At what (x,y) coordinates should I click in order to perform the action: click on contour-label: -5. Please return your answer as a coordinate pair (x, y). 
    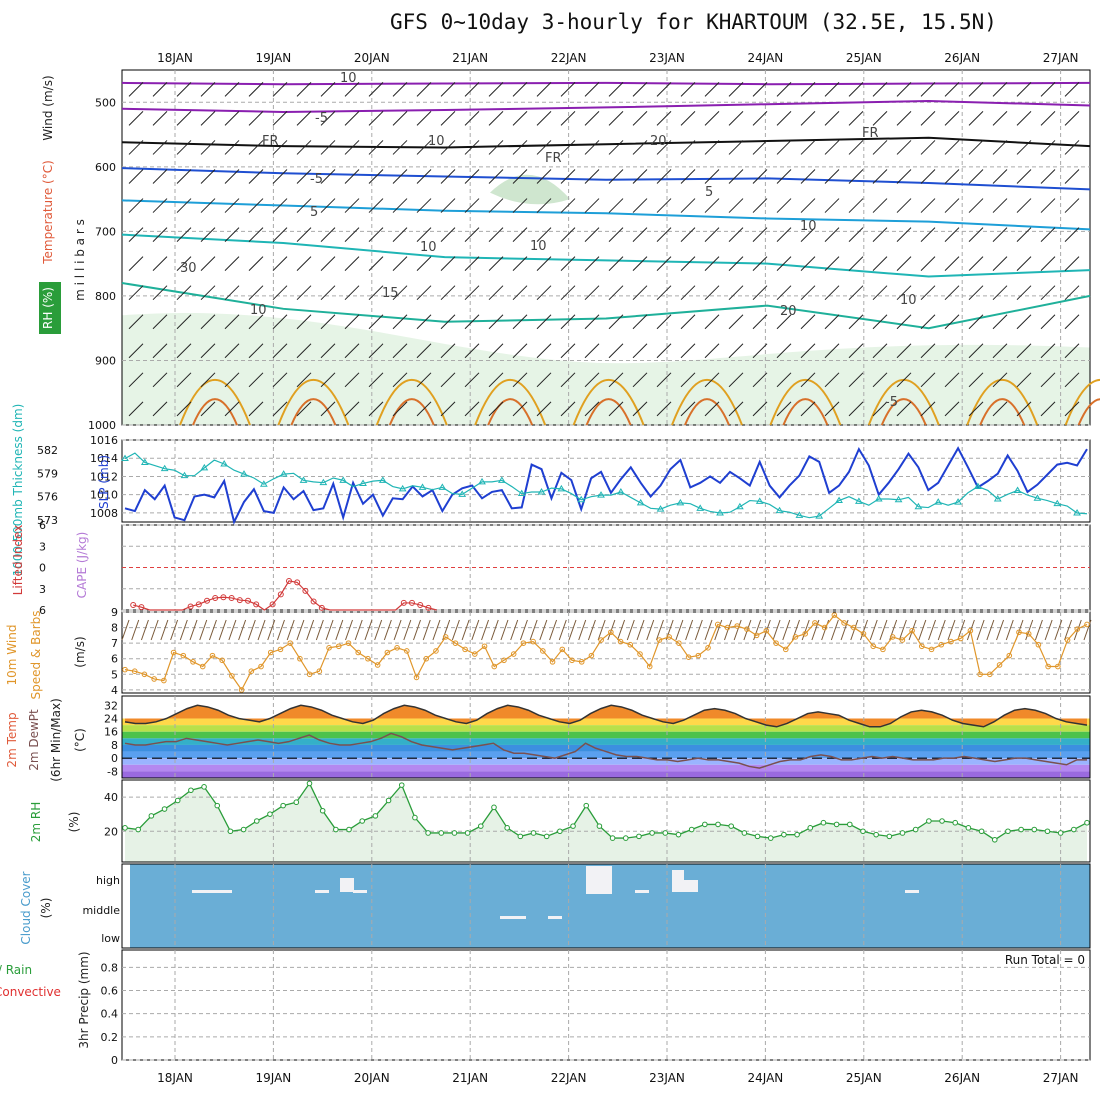
    Looking at the image, I should click on (891, 402).